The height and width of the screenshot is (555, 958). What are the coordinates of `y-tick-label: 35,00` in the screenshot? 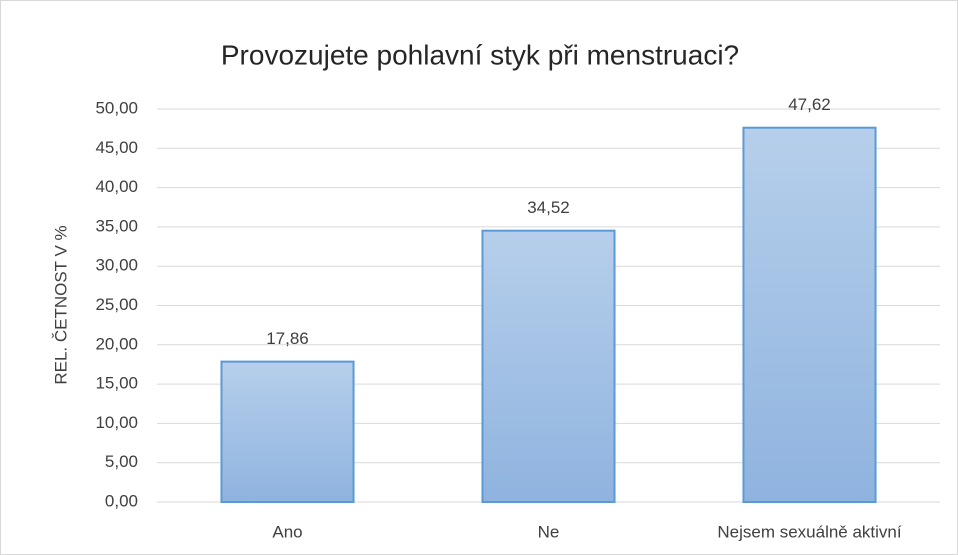 It's located at (116, 225).